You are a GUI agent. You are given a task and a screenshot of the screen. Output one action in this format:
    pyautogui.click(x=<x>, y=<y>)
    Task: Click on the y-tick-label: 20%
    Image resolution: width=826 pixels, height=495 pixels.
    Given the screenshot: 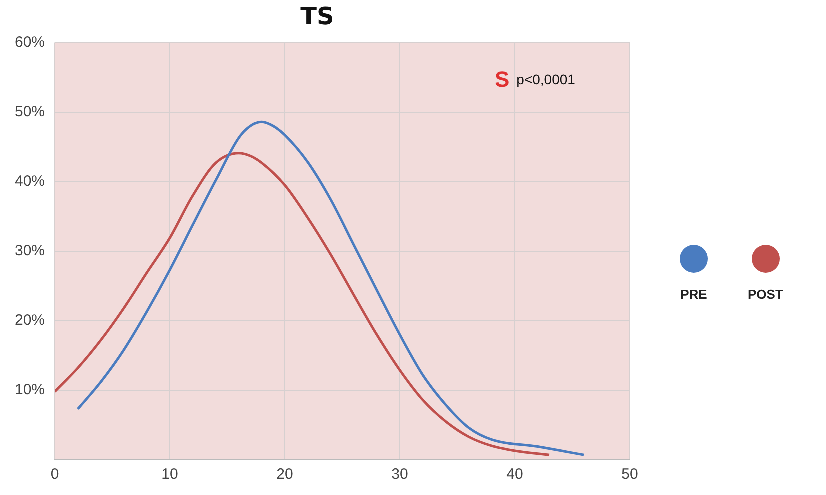 What is the action you would take?
    pyautogui.click(x=30, y=321)
    